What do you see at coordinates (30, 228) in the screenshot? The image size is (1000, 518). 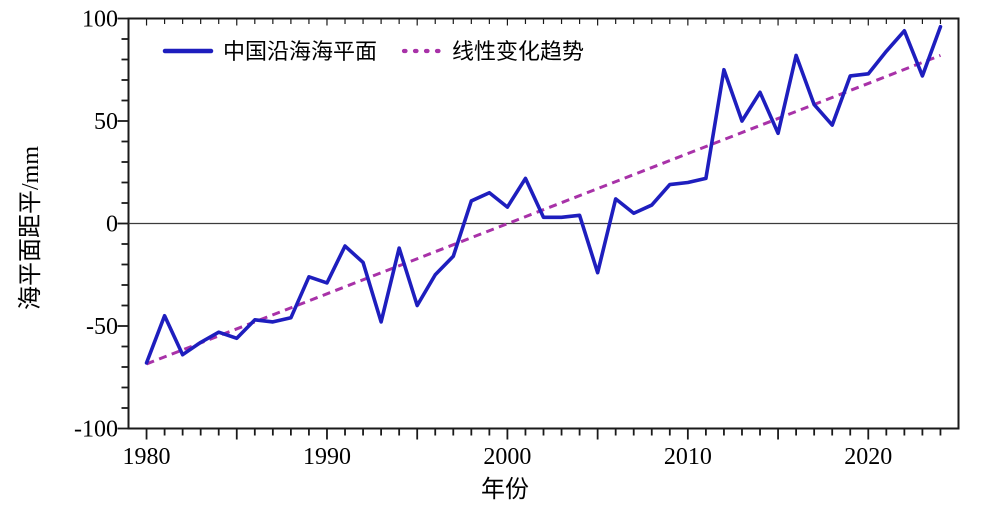 I see `y-axis-title: 海平面距平/mm` at bounding box center [30, 228].